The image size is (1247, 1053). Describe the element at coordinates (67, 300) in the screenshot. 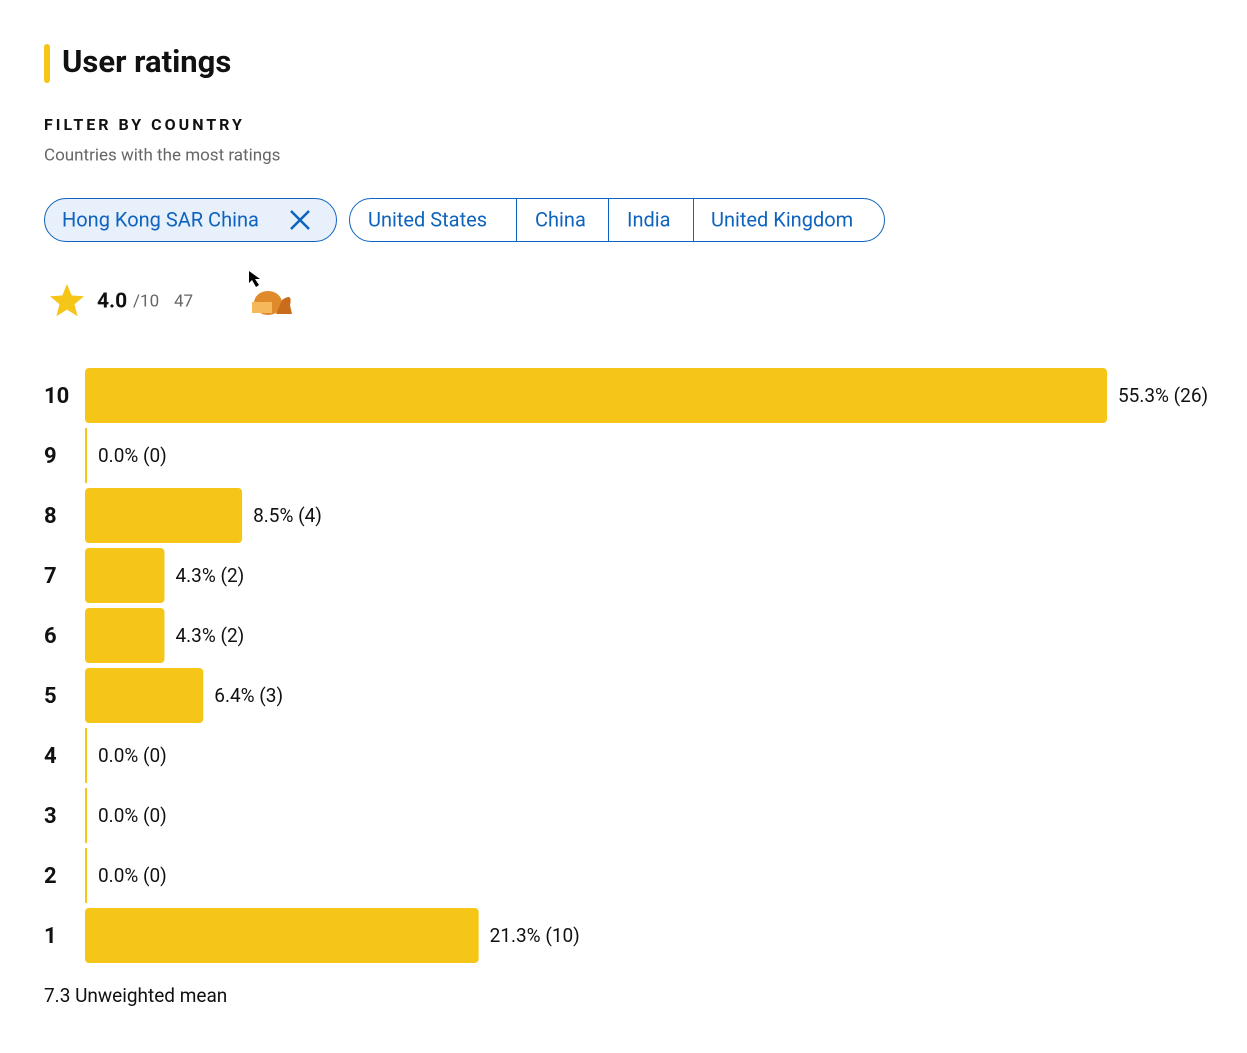

I see `star-icon` at that location.